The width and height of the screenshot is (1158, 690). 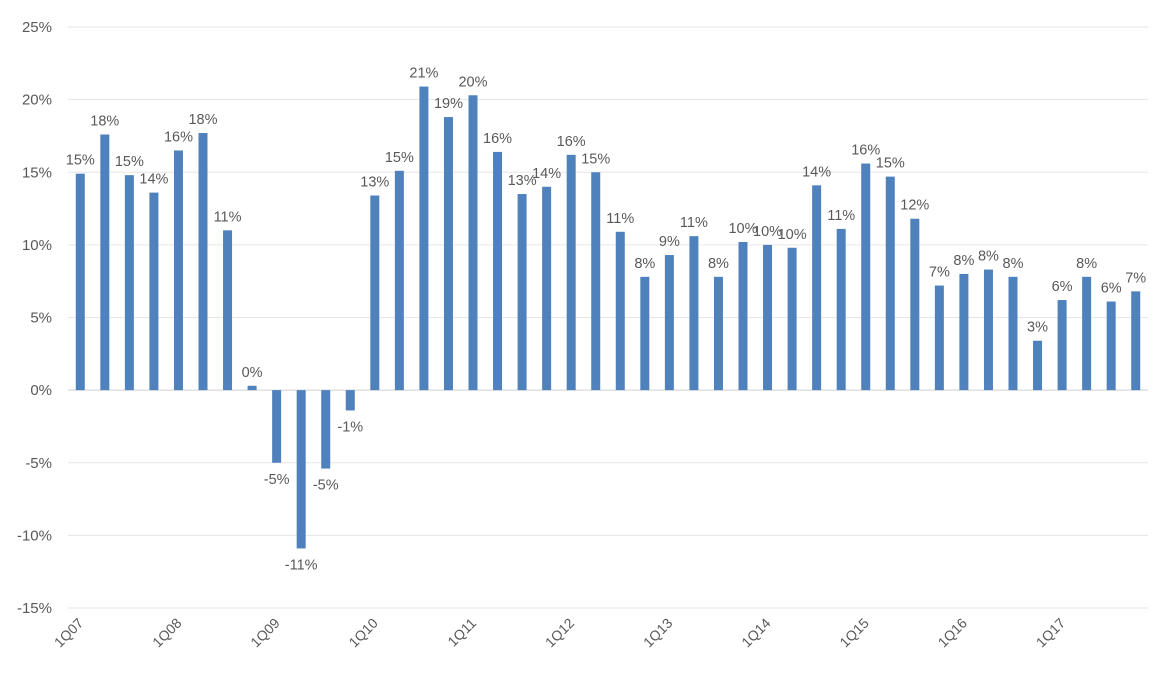 I want to click on x-tick-label: 1Q12, so click(x=560, y=633).